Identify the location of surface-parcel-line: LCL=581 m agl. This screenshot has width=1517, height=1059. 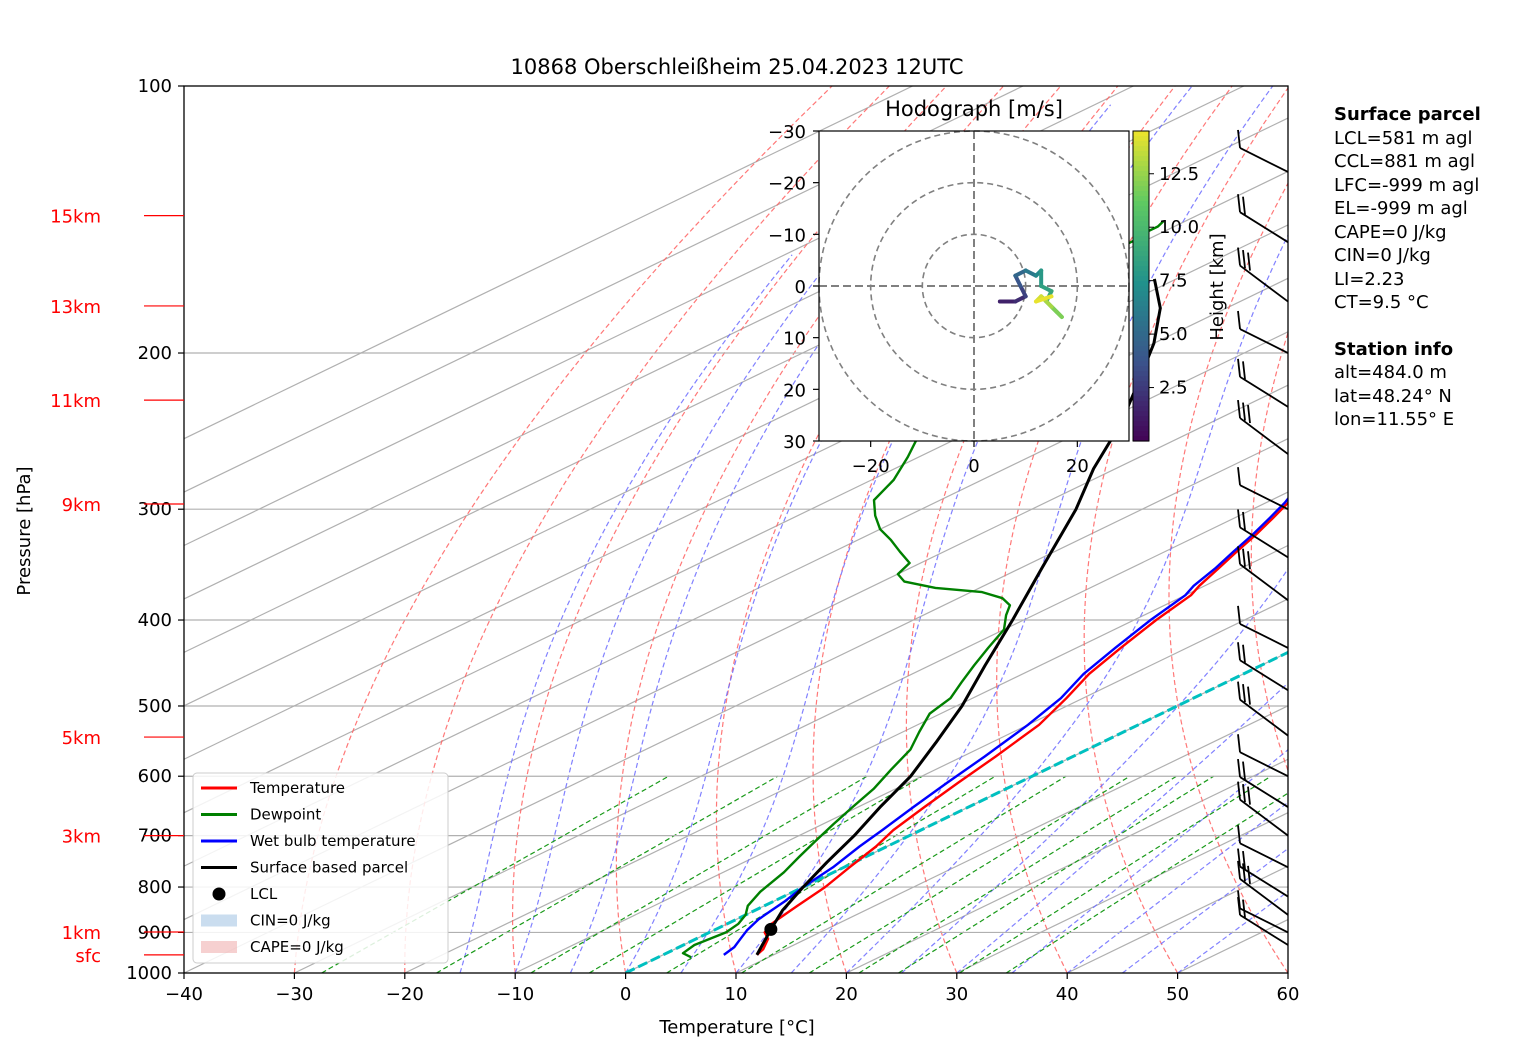
(1403, 138).